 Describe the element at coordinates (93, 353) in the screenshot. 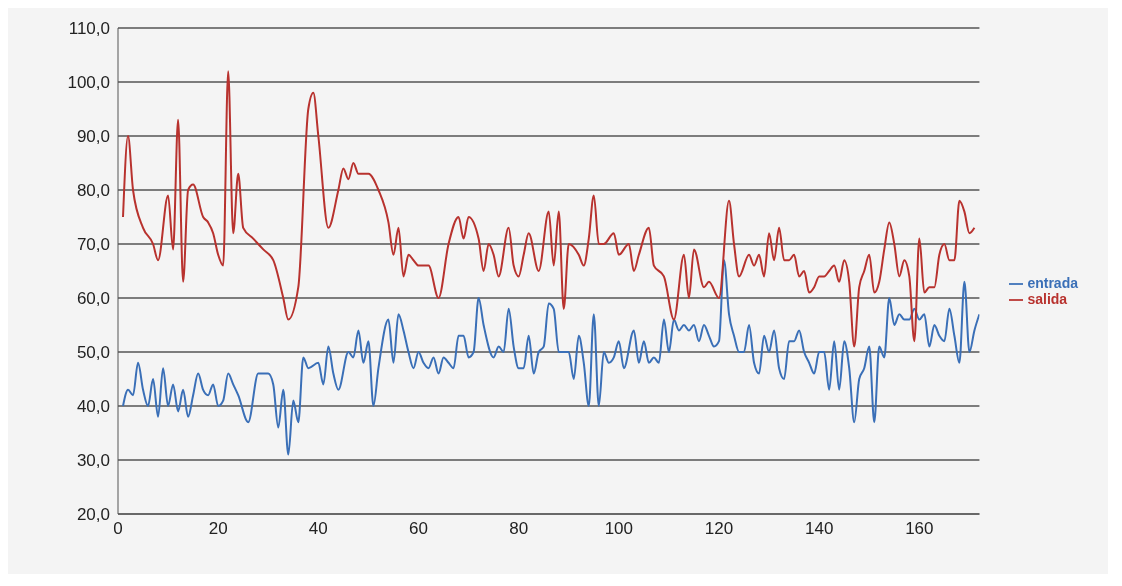

I see `y-tick-label: 50,0` at that location.